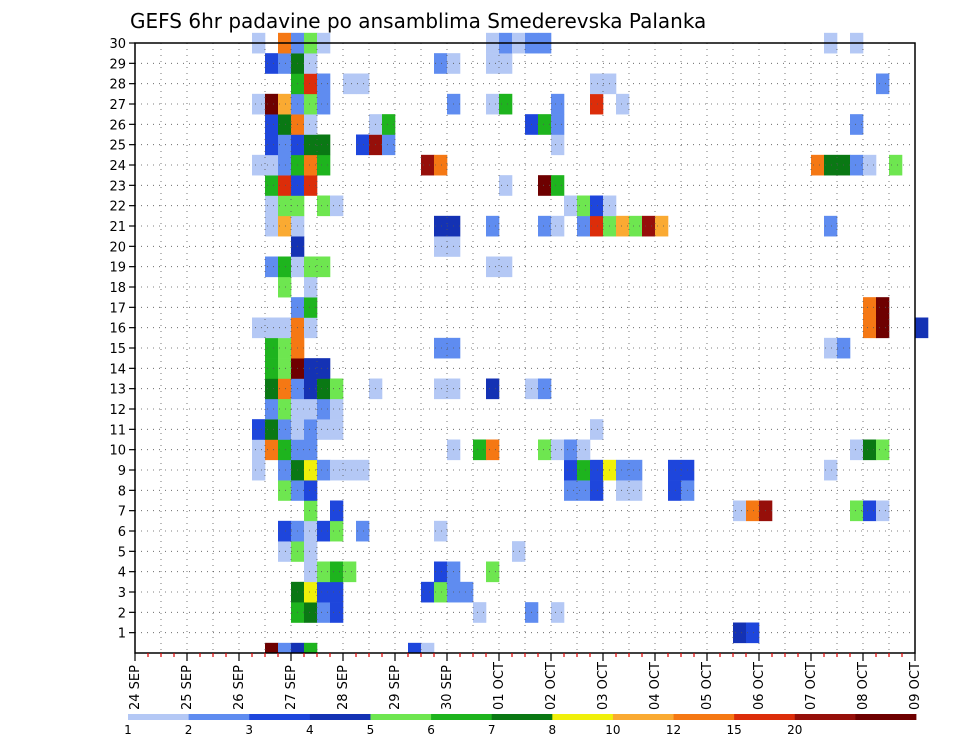  Describe the element at coordinates (343, 687) in the screenshot. I see `x-tick-label: 28 SEP` at that location.